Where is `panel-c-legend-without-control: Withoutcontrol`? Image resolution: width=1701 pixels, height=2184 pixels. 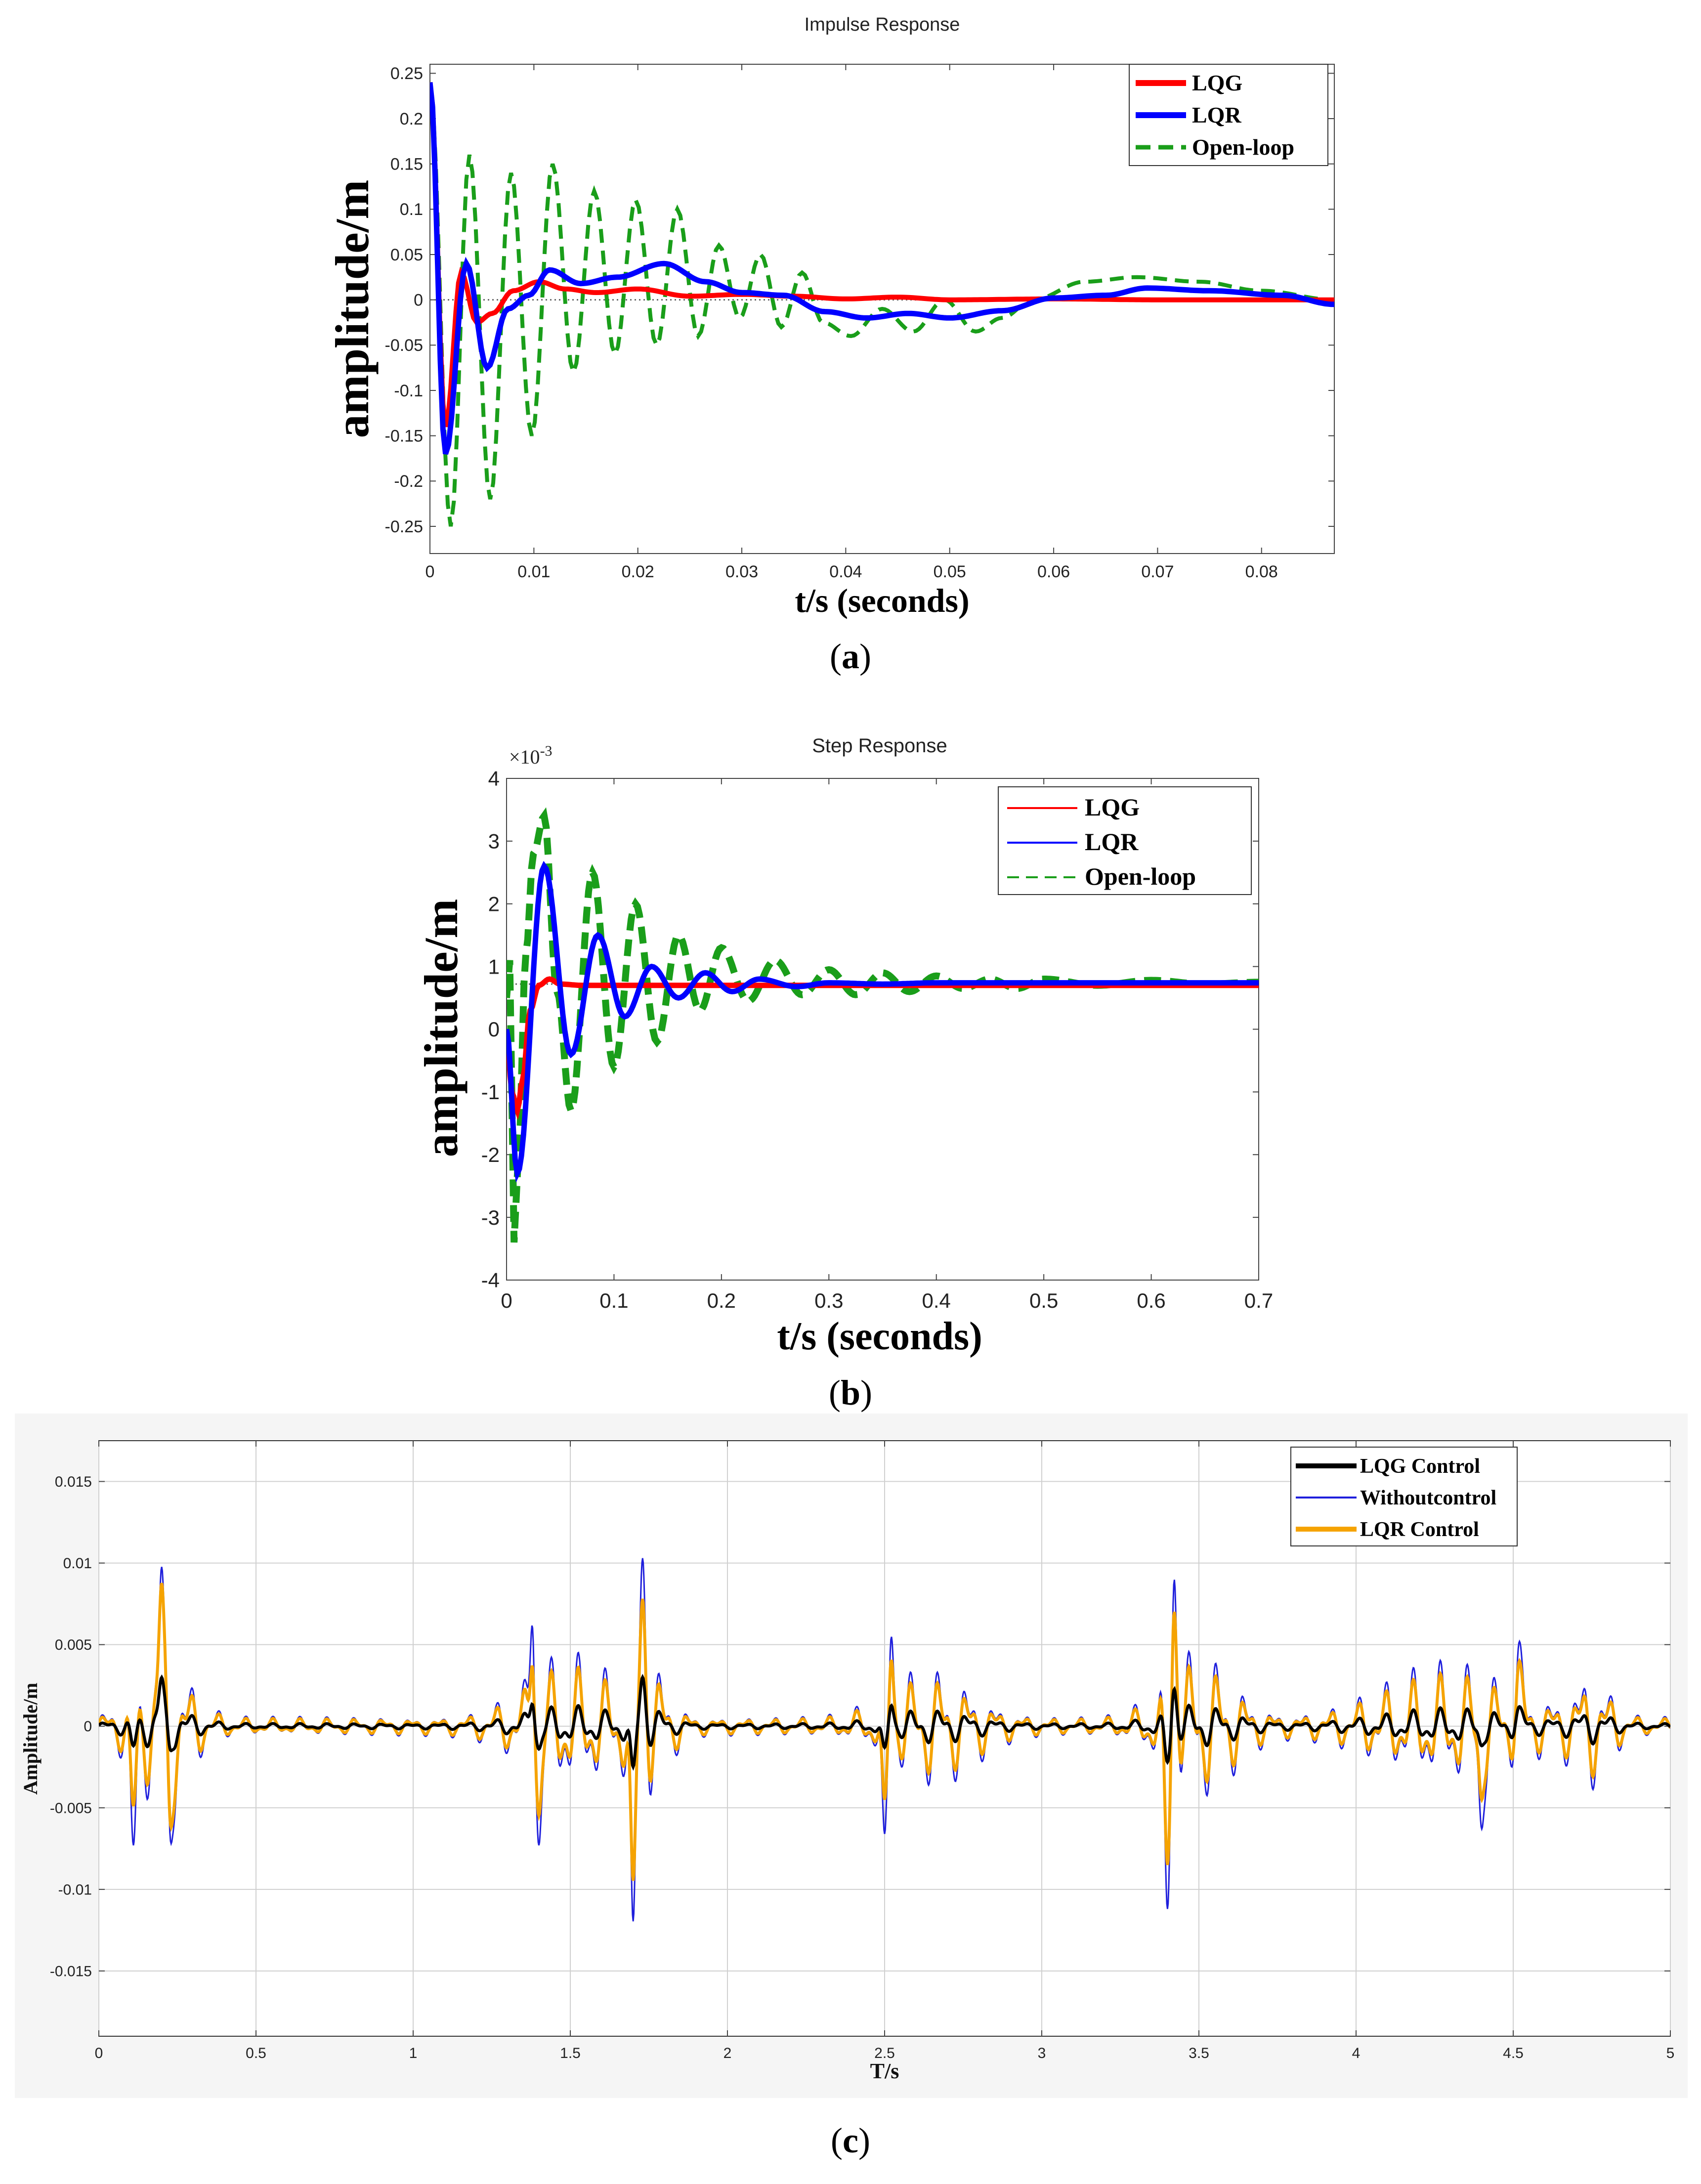 panel-c-legend-without-control: Withoutcontrol is located at coordinates (1428, 1498).